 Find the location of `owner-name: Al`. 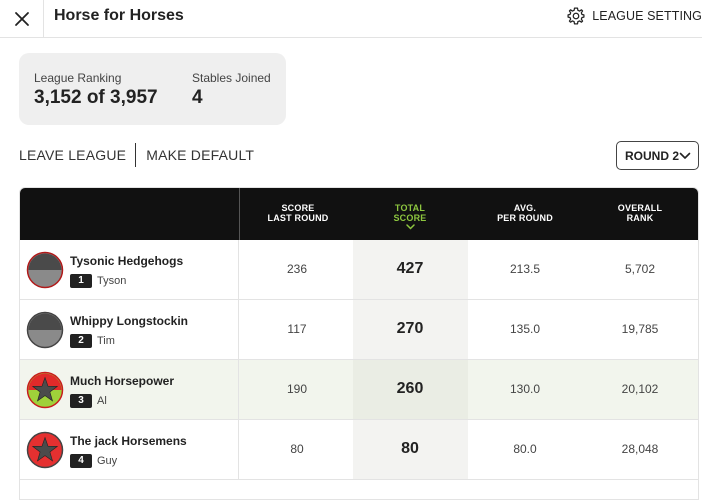

owner-name: Al is located at coordinates (102, 401).